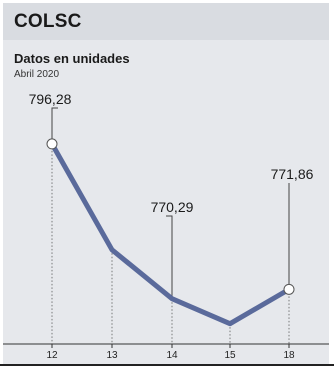  What do you see at coordinates (112, 355) in the screenshot?
I see `x-tick-label-13: 13` at bounding box center [112, 355].